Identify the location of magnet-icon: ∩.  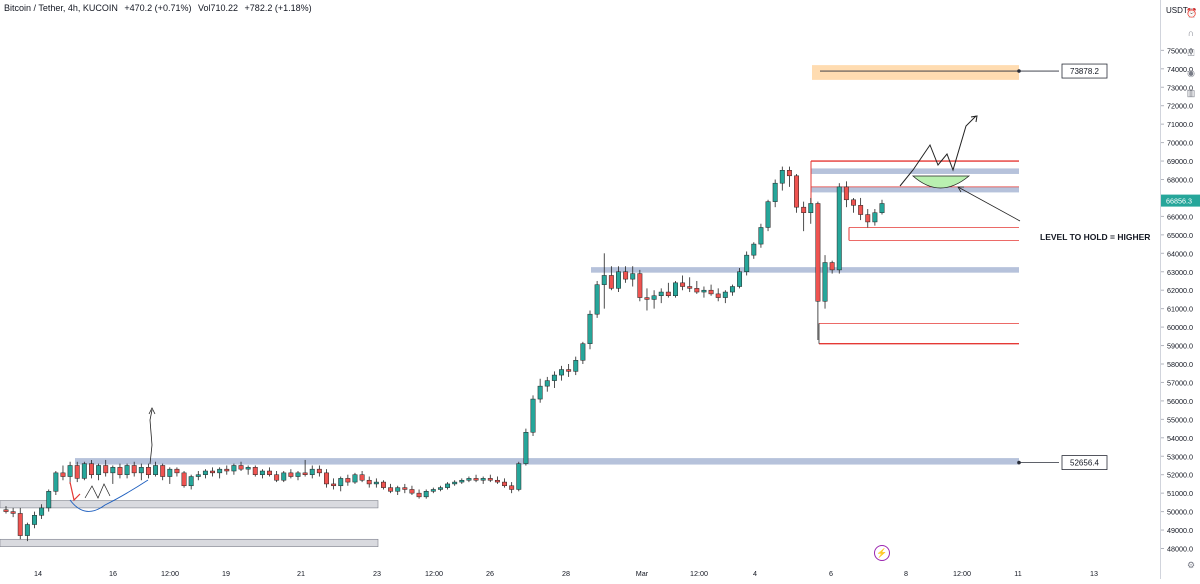
(1191, 33).